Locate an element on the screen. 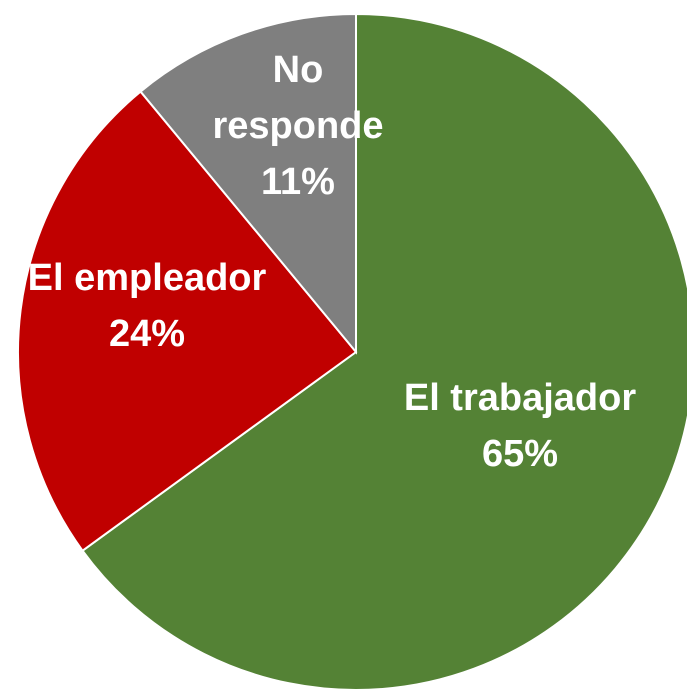 This screenshot has height=692, width=687. category-label: No responde is located at coordinates (298, 98).